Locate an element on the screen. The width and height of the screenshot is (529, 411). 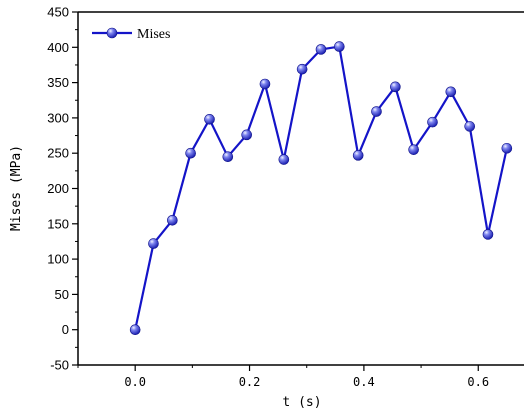
legend: Mises is located at coordinates (131, 34).